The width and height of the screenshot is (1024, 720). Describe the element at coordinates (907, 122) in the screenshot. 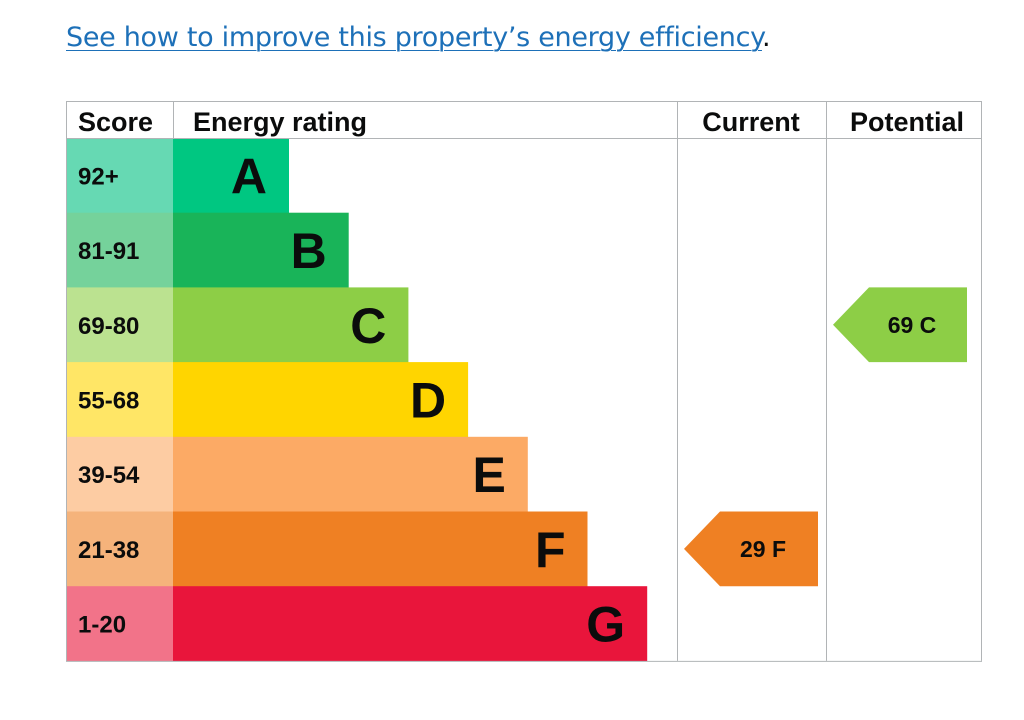

I see `header-potential: Potential` at that location.